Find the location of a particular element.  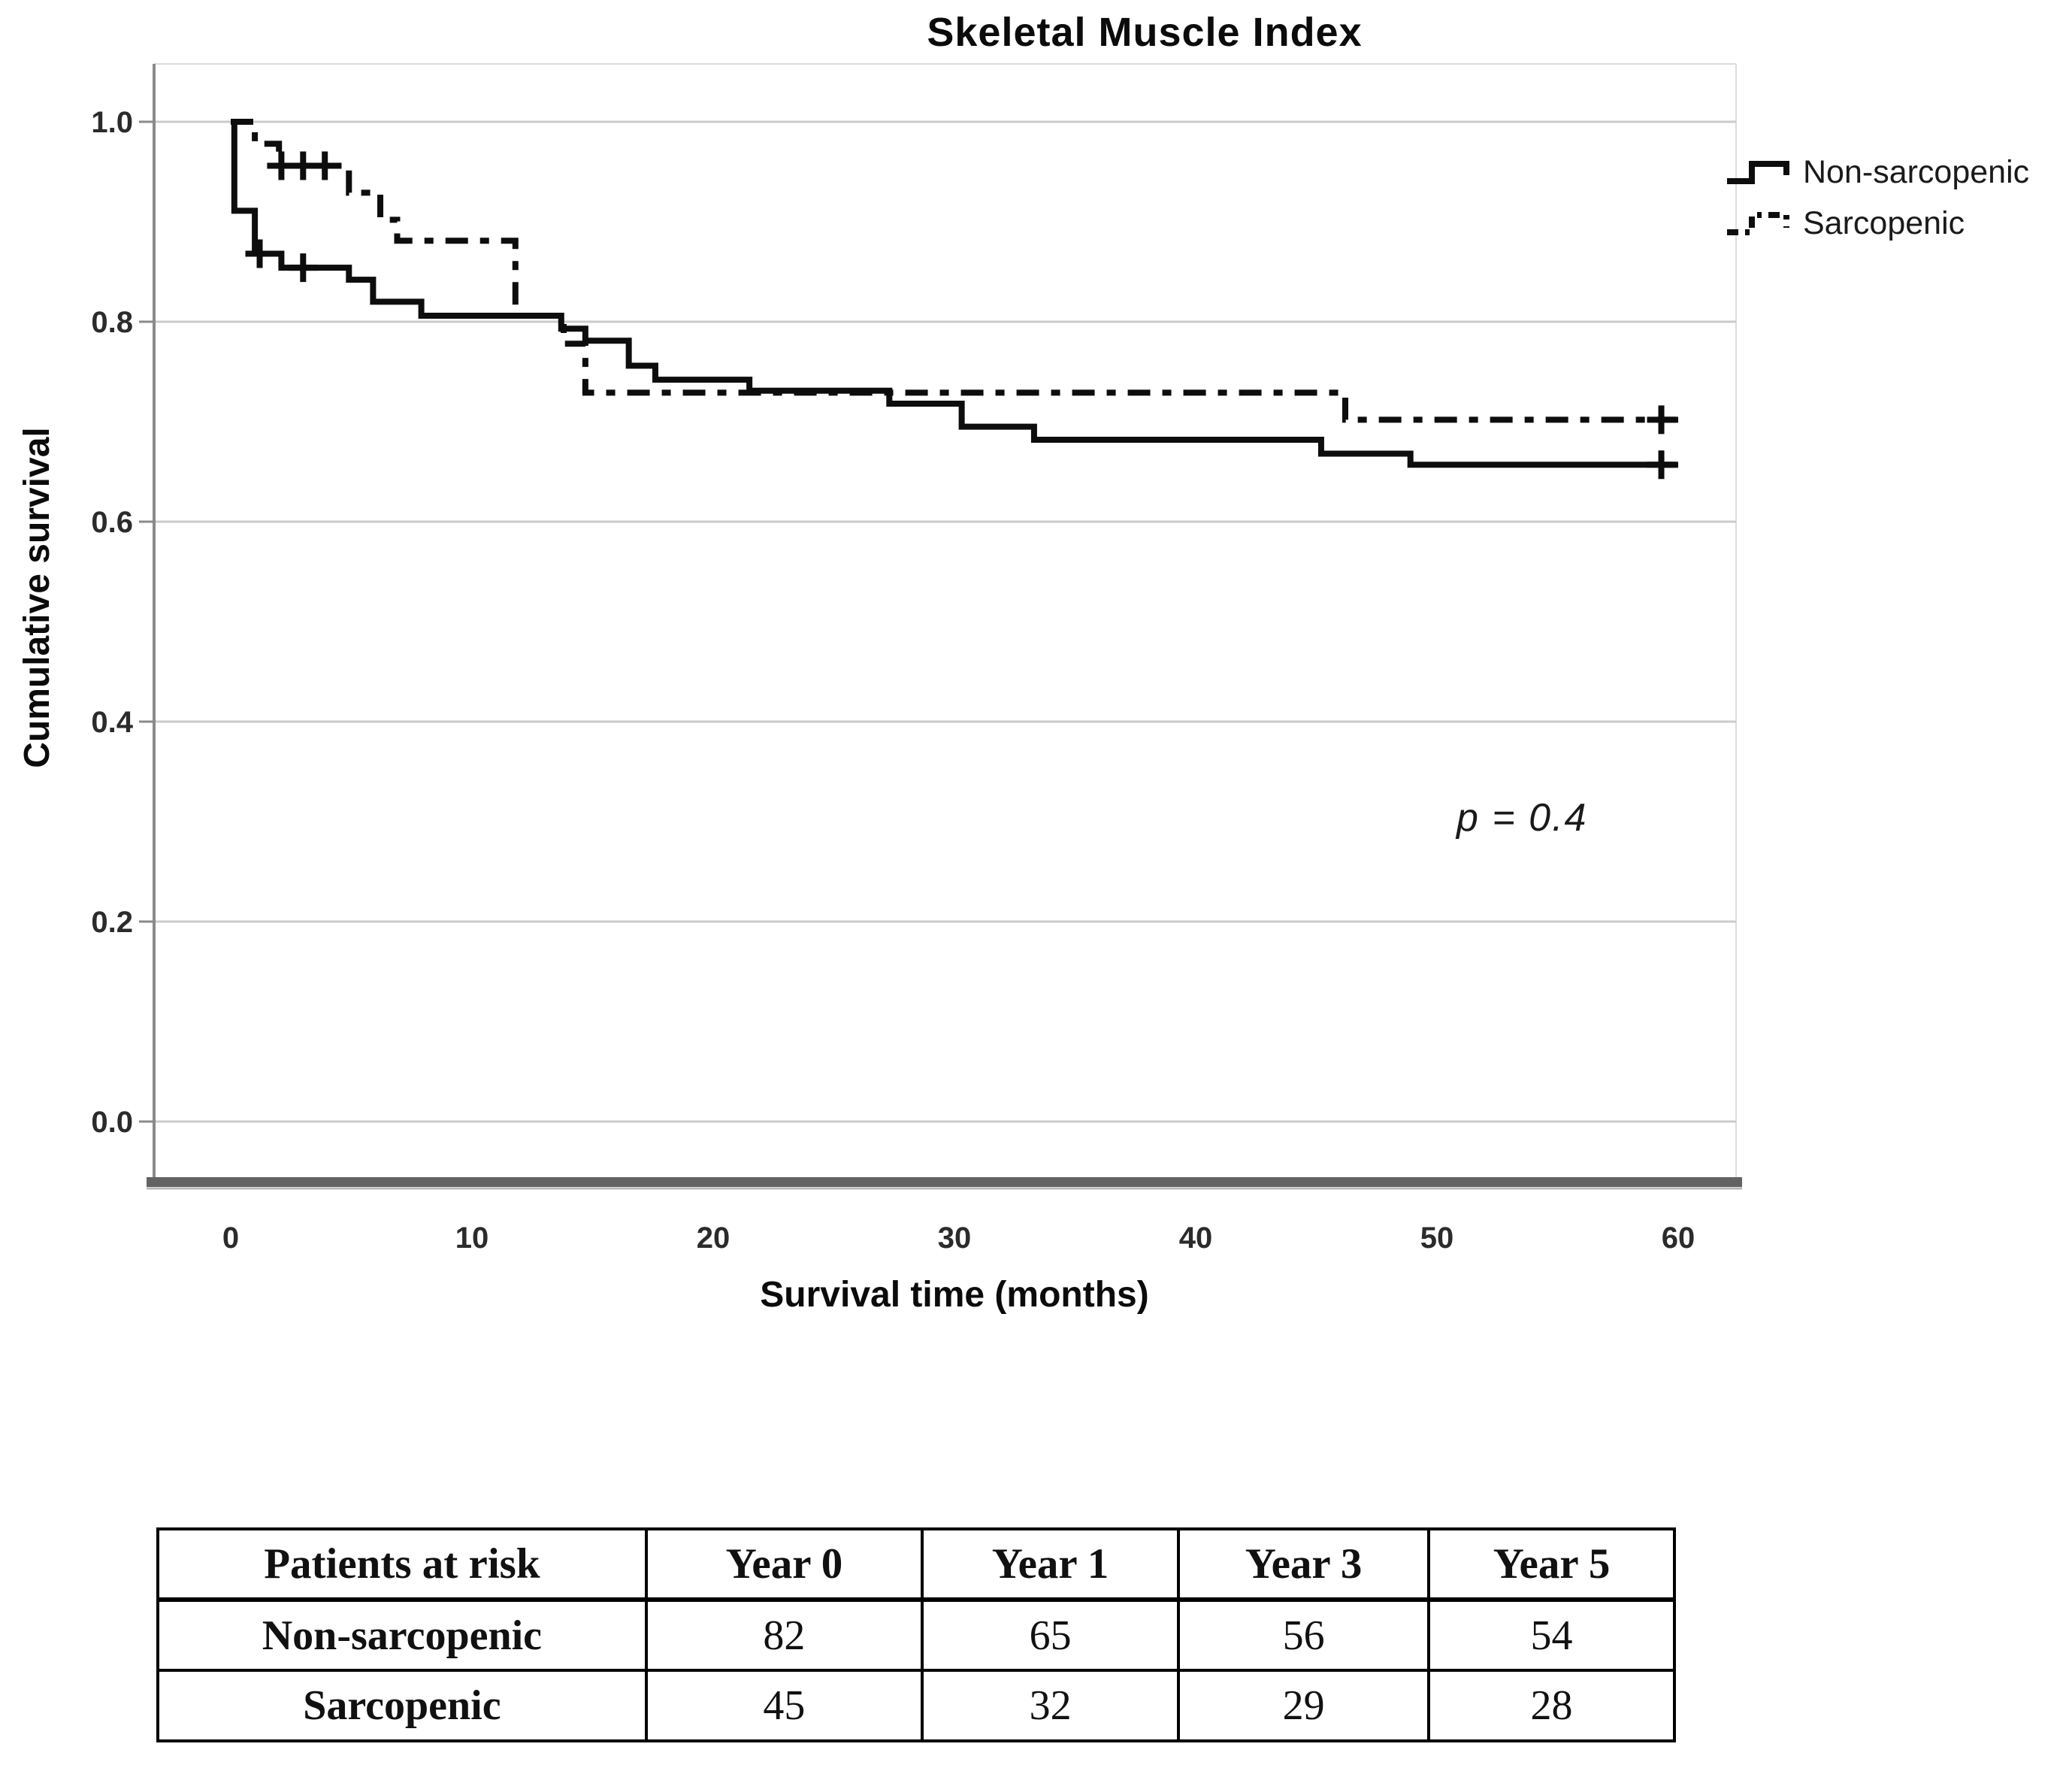

x-axis-title: Survival time (months) is located at coordinates (955, 1295).